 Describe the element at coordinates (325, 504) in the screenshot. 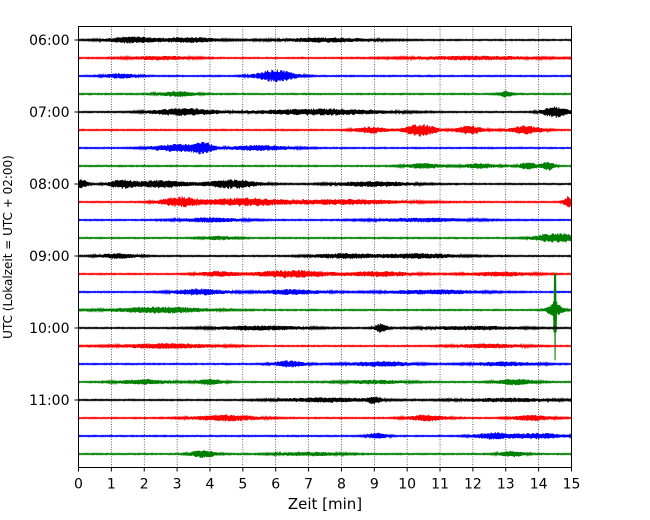

I see `x-axis-label: Zeit [min]` at that location.